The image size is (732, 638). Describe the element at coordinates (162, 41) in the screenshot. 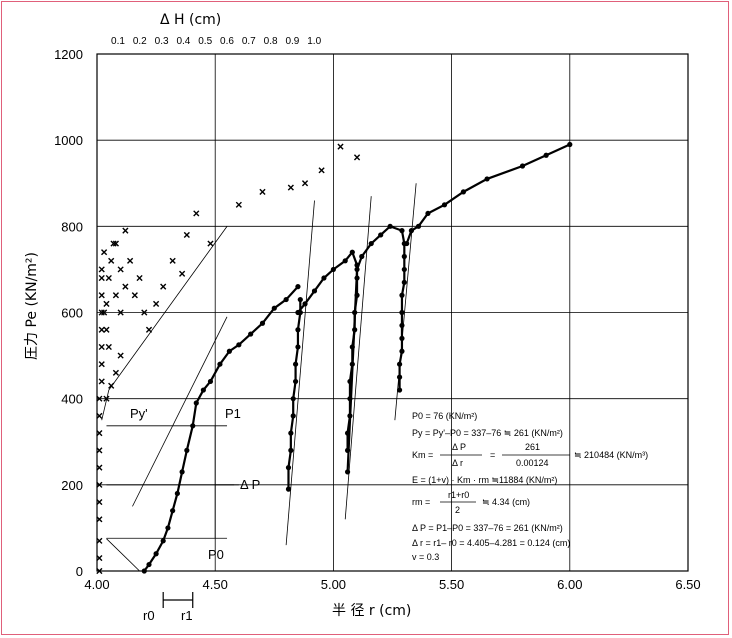

I see `top-tick-label: 0.3` at that location.